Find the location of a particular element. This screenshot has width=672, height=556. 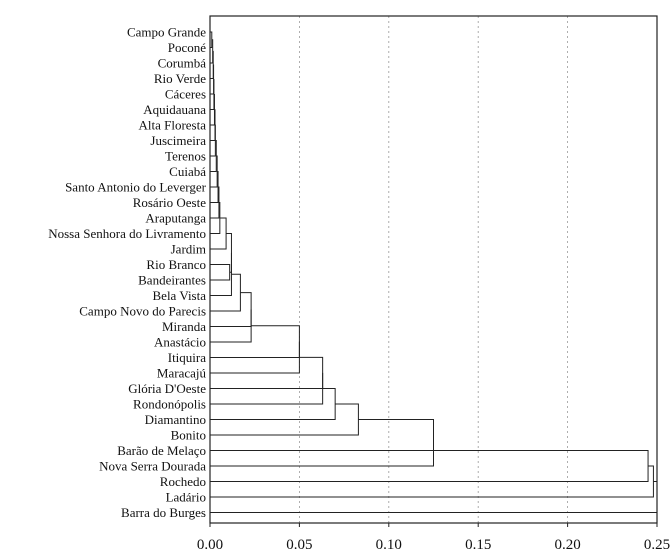

leaf-label: Miranda is located at coordinates (184, 326).